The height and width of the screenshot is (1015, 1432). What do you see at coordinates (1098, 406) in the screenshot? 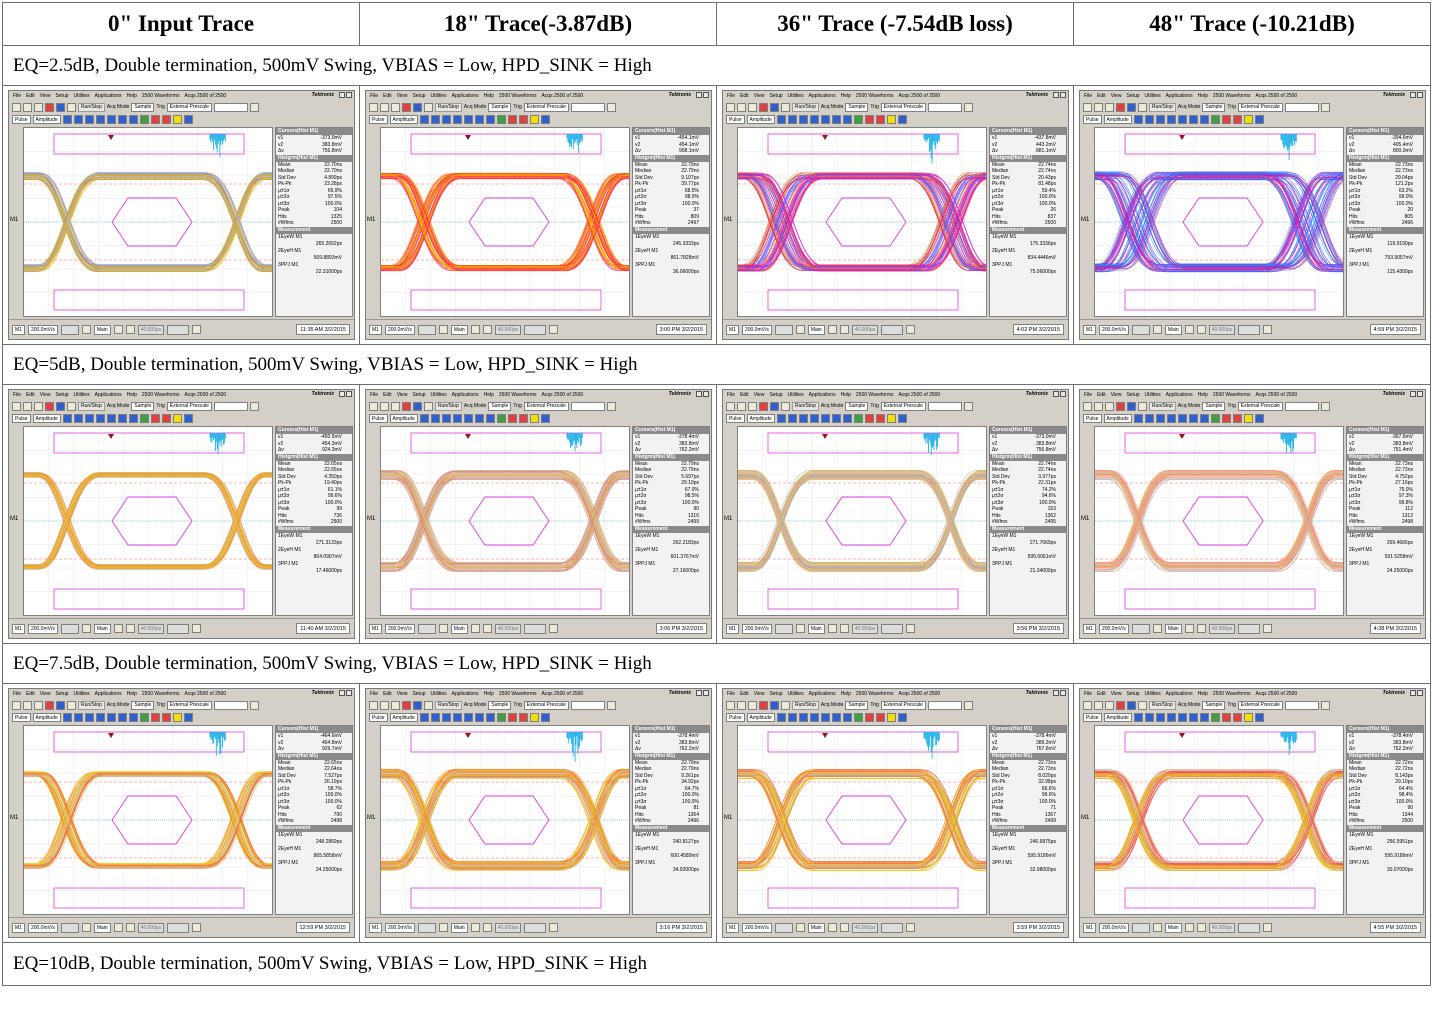
I see `tools-icon` at bounding box center [1098, 406].